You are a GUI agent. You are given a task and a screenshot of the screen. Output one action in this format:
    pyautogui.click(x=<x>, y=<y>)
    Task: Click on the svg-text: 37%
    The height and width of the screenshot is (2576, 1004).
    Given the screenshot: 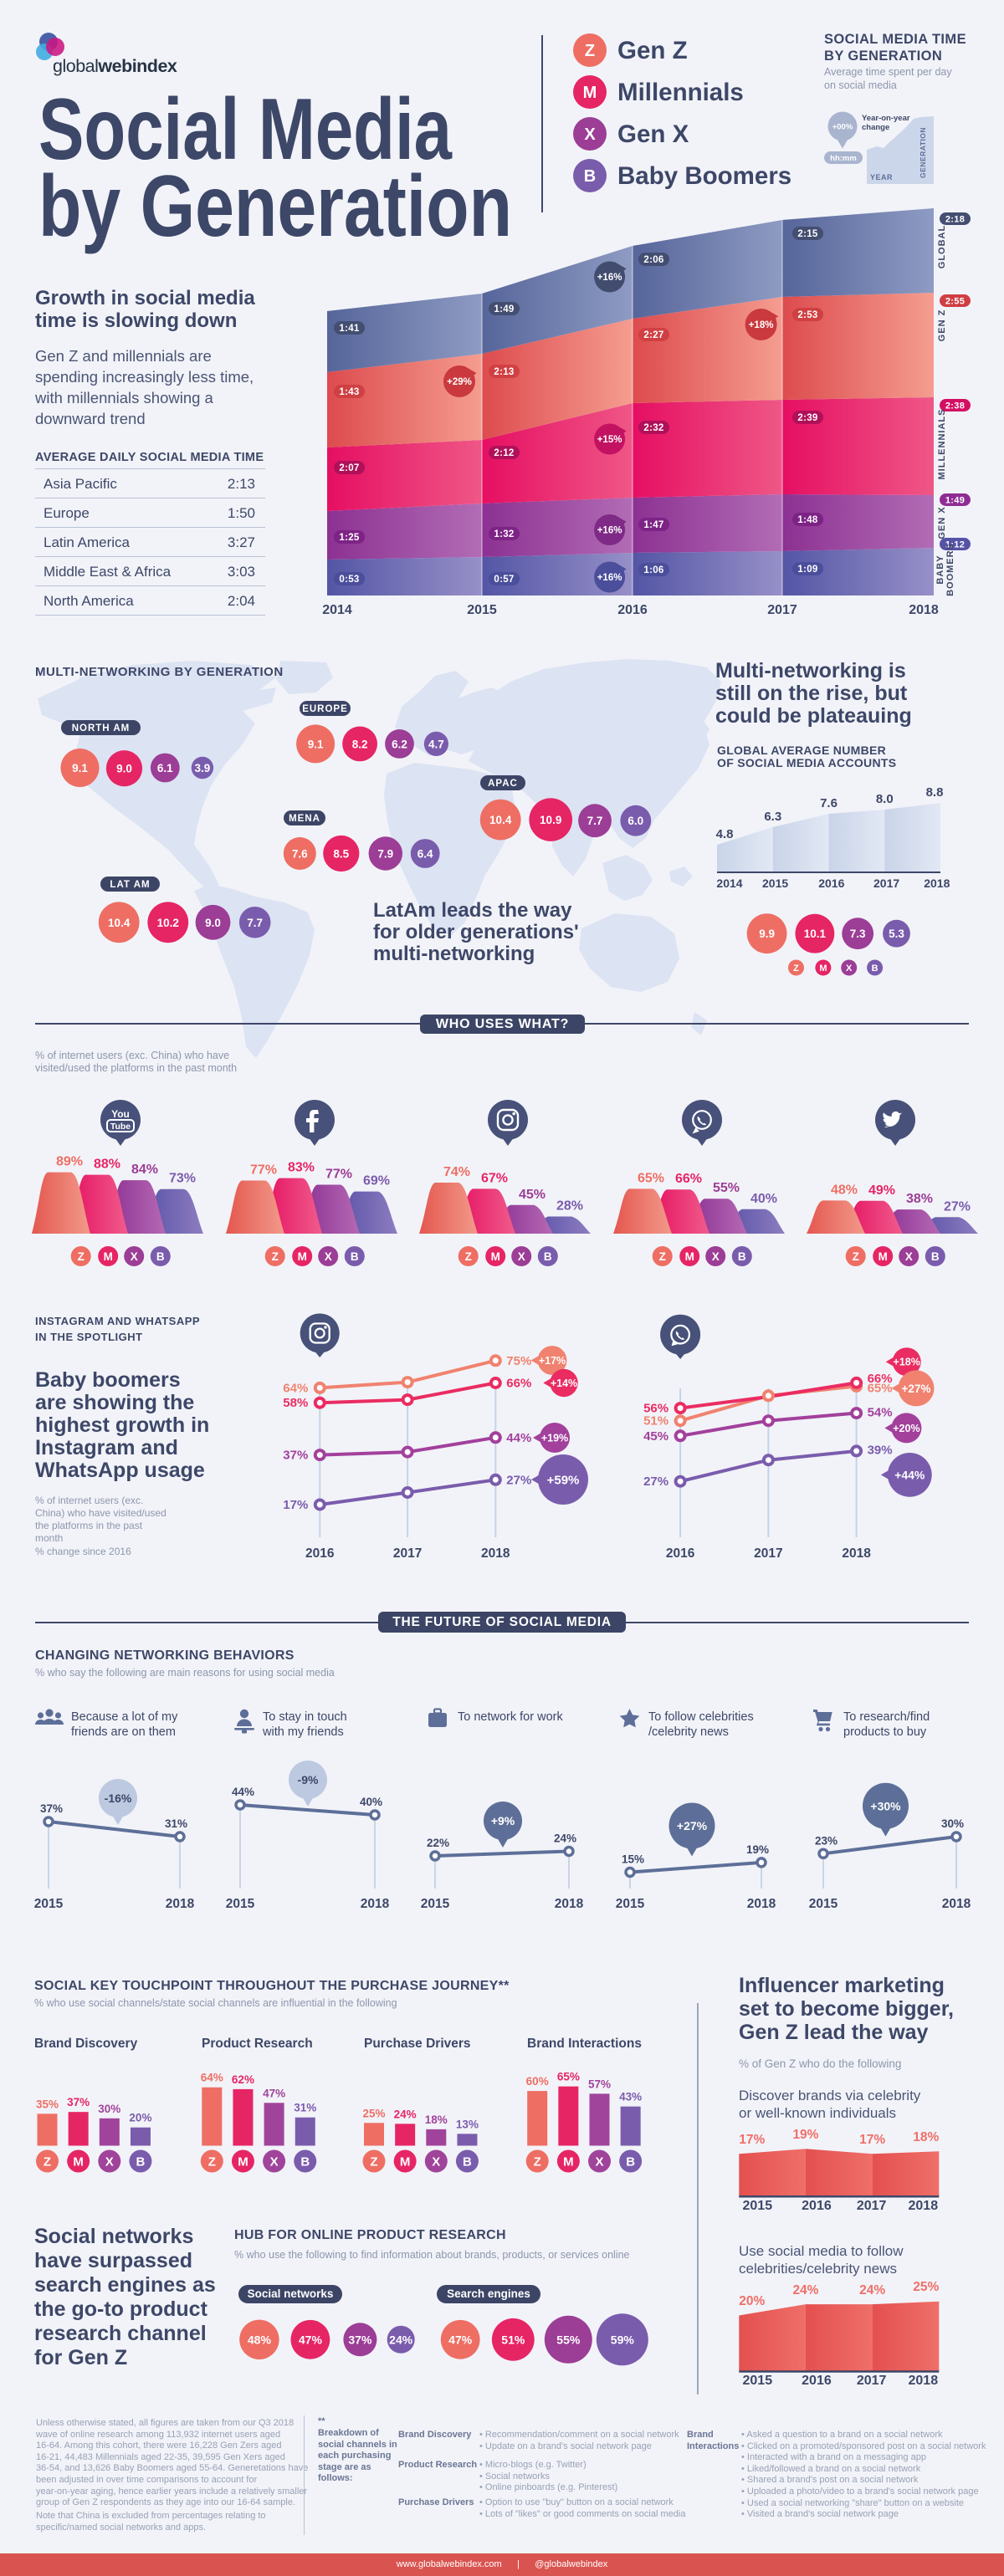 What is the action you would take?
    pyautogui.click(x=51, y=1808)
    